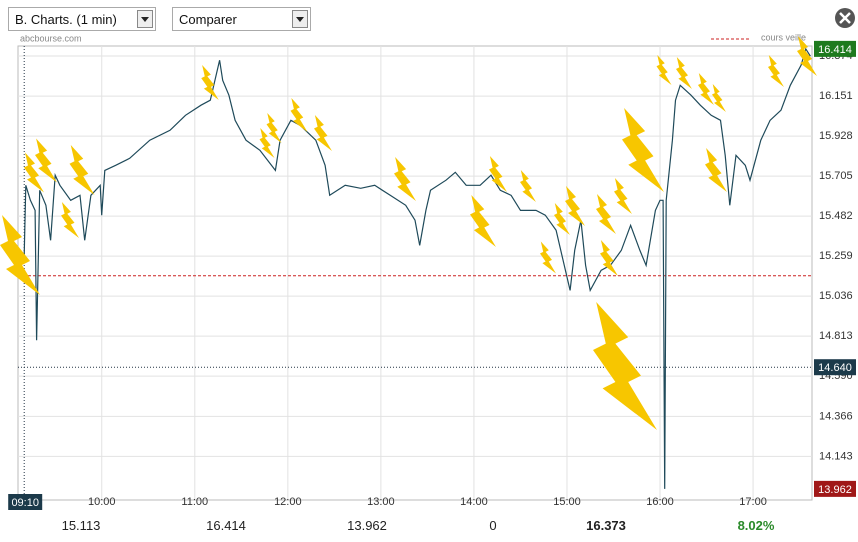  Describe the element at coordinates (367, 525) in the screenshot. I see `stat-low: 13.962` at that location.